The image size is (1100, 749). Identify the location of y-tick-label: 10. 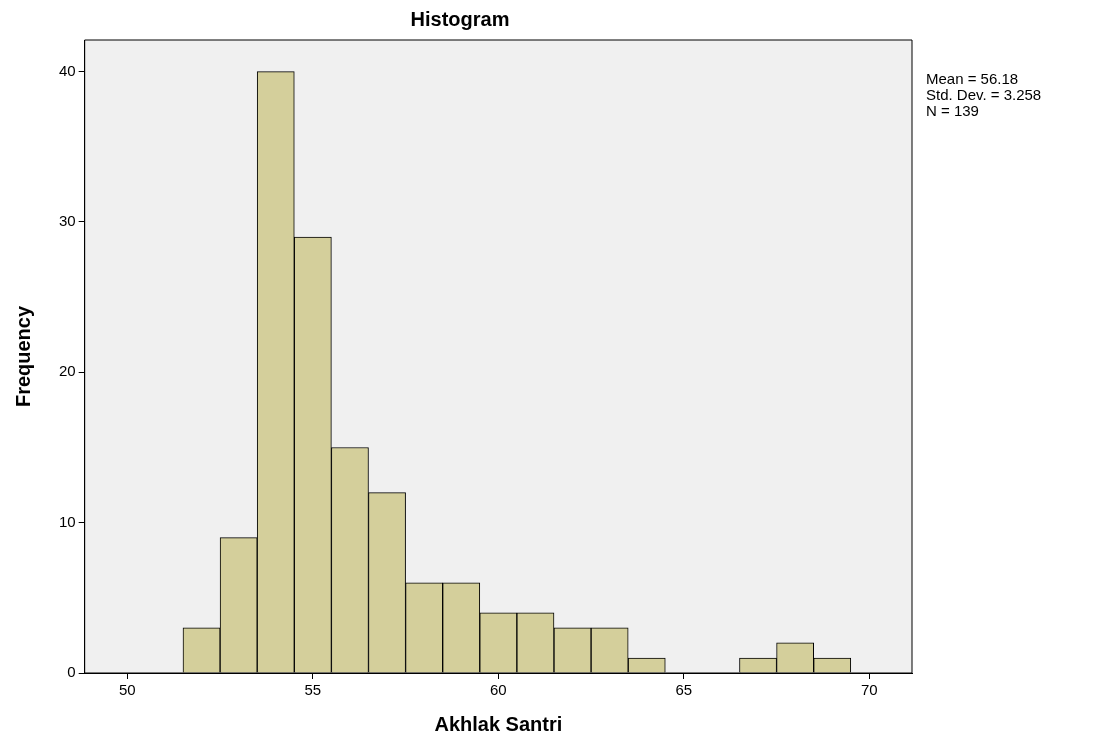
(67, 521).